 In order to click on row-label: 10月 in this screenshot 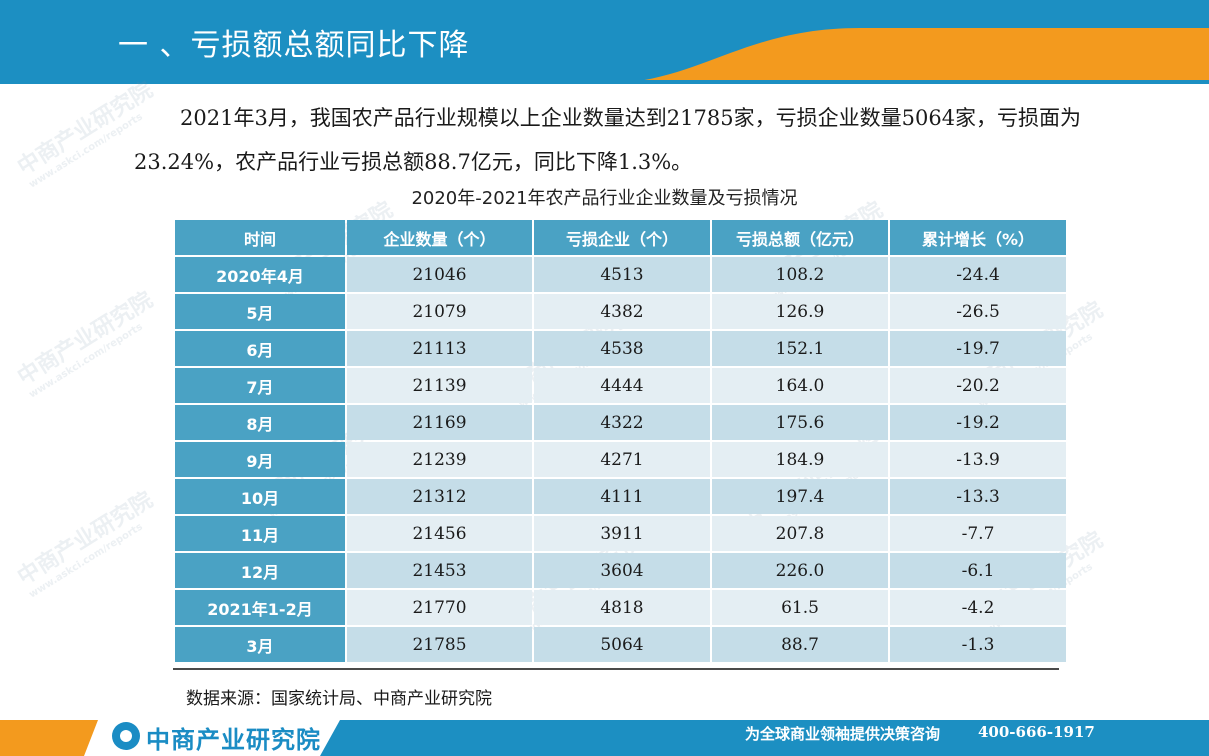, I will do `click(260, 496)`.